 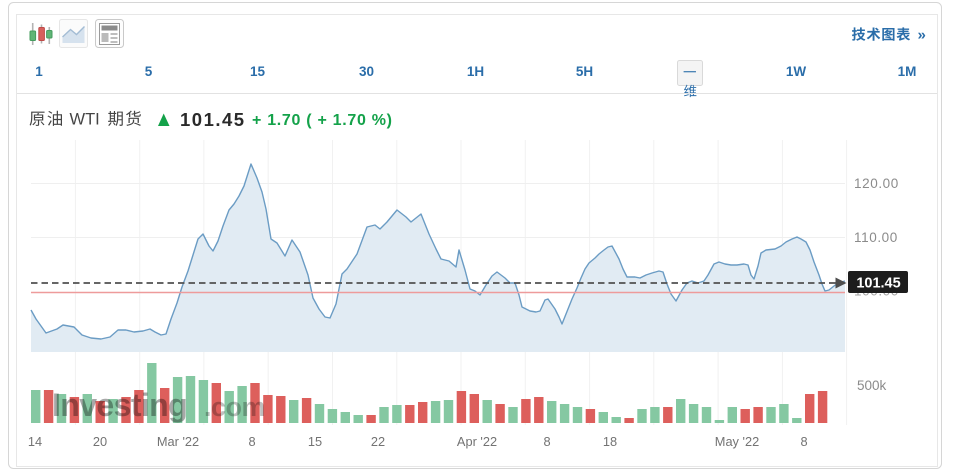 What do you see at coordinates (477, 441) in the screenshot?
I see `svg-text: Apr '22` at bounding box center [477, 441].